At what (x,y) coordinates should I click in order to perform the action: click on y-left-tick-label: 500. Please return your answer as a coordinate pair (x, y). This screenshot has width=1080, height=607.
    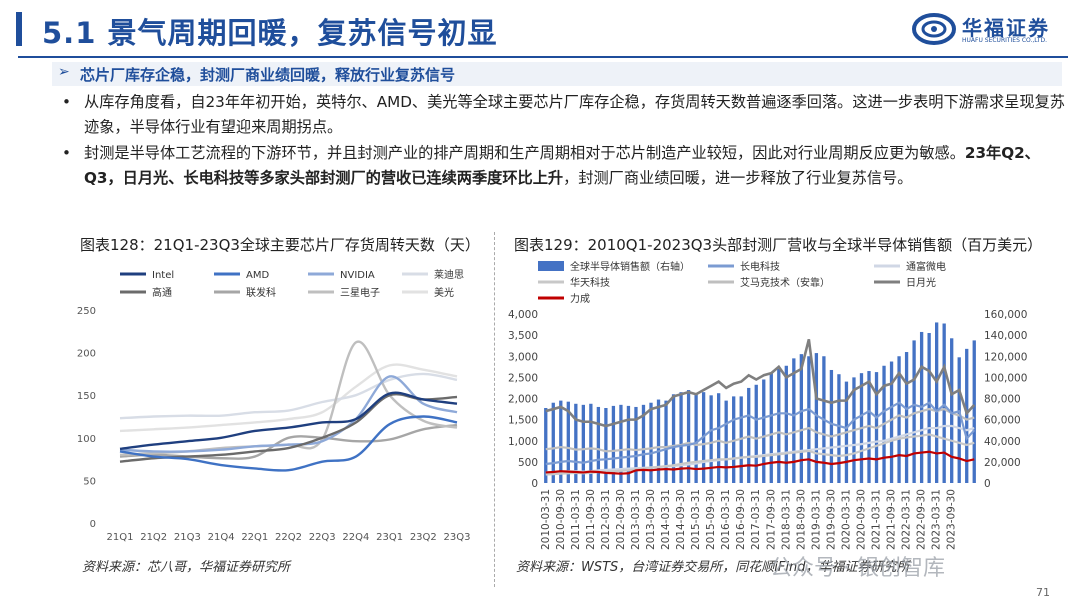
    Looking at the image, I should click on (528, 463).